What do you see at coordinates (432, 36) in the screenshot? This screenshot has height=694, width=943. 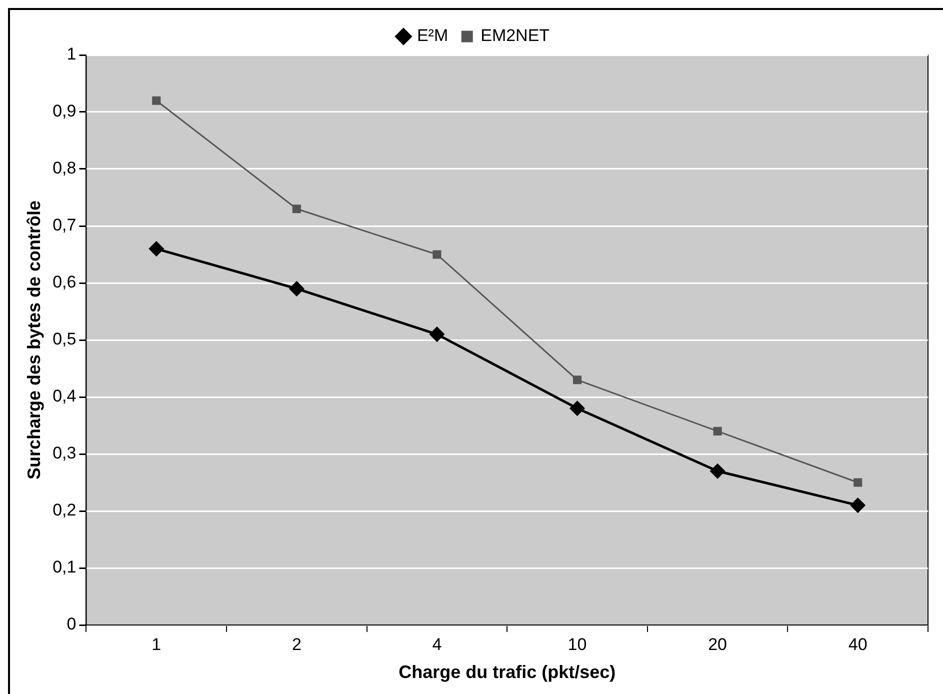 I see `legend-label: E²M` at bounding box center [432, 36].